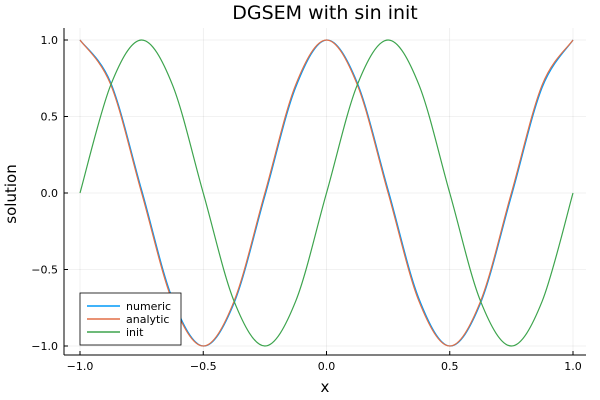 This screenshot has height=400, width=600. I want to click on y-tick-label: −0.5, so click(44, 270).